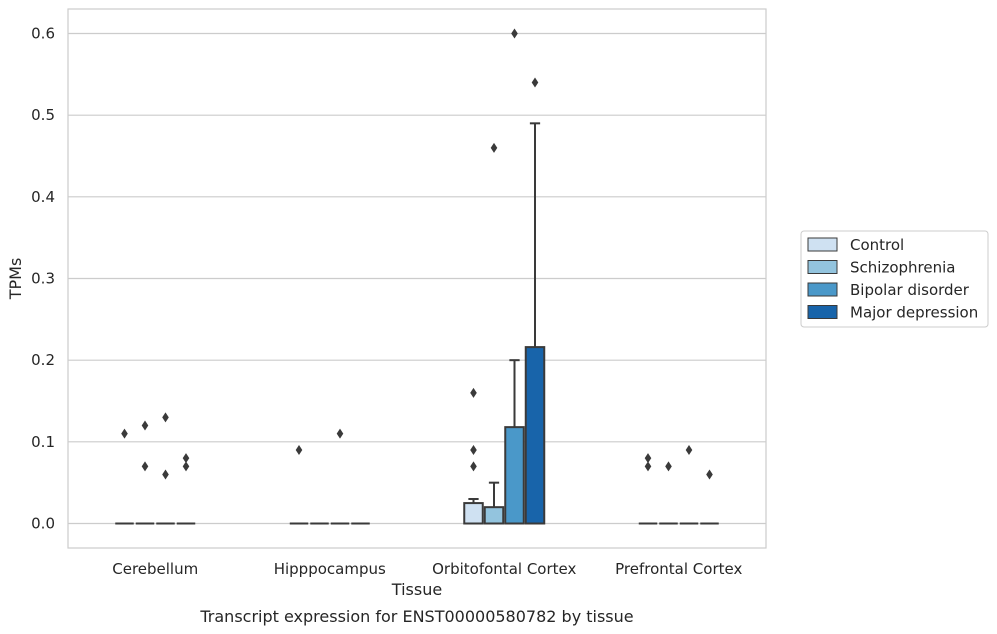  I want to click on y-axis-title: TPMs, so click(15, 279).